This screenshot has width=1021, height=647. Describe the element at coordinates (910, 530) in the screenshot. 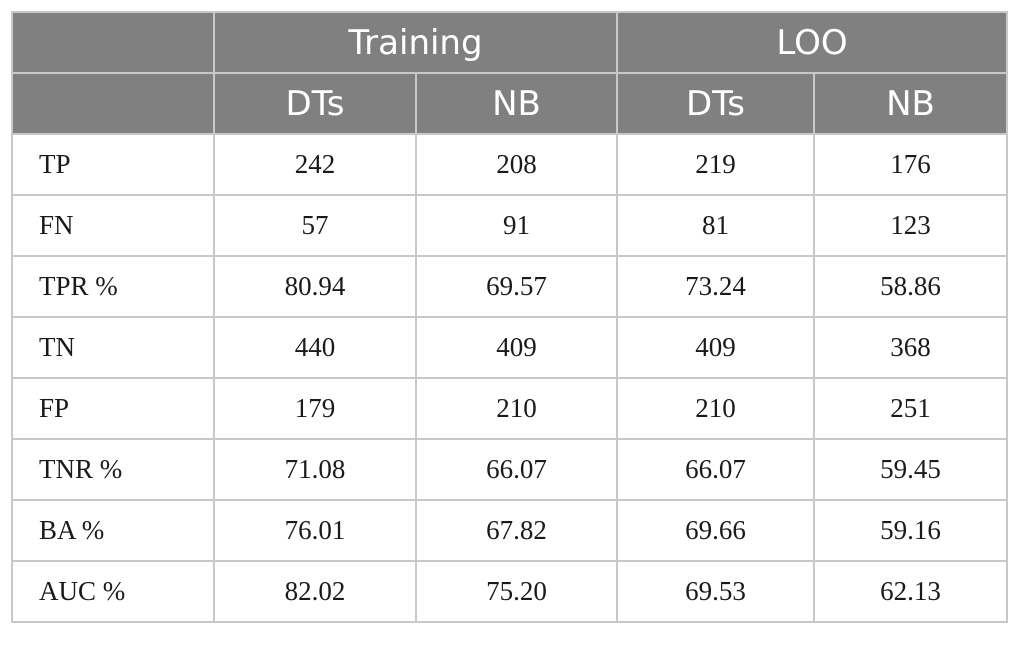

I see `table-cell: 59.16` at that location.